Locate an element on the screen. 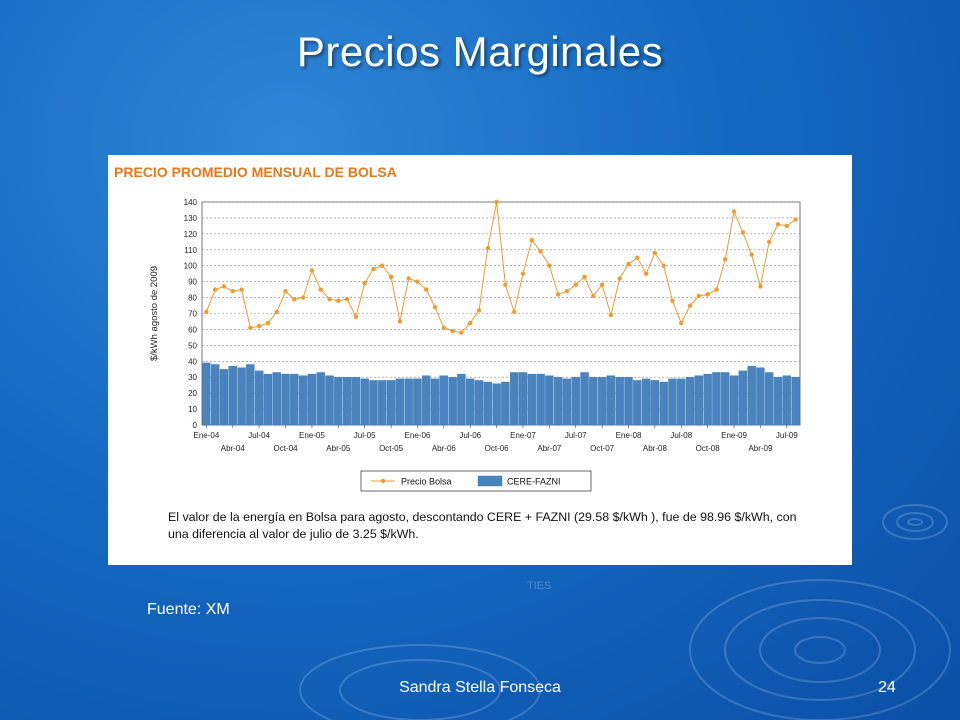 This screenshot has width=960, height=720. x-tick-label: Oct-06 is located at coordinates (497, 448).